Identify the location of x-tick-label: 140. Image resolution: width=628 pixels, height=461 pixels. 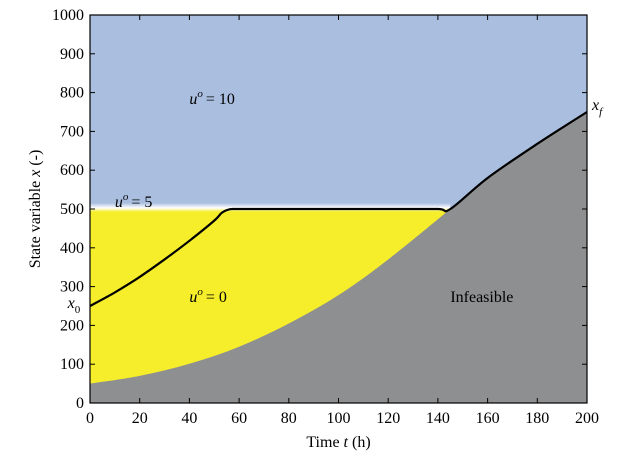
(438, 418).